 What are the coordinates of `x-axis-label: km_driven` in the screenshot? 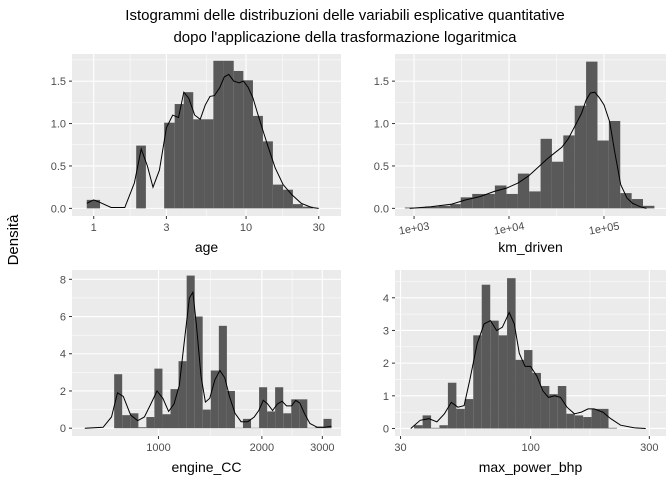 It's located at (530, 247).